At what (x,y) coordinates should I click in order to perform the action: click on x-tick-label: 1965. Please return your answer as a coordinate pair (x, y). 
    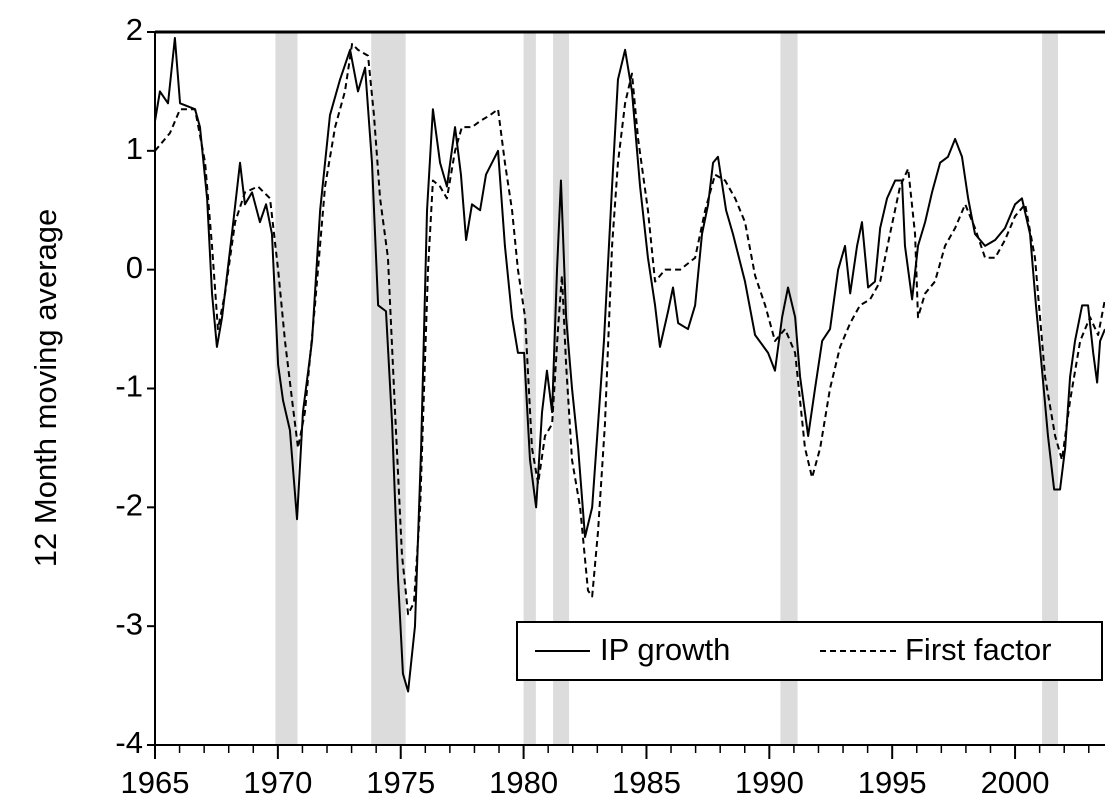
    Looking at the image, I should click on (155, 782).